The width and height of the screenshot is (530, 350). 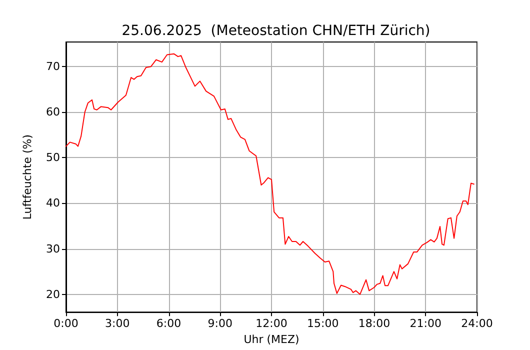 I want to click on y-tick-label: 60, so click(x=53, y=112).